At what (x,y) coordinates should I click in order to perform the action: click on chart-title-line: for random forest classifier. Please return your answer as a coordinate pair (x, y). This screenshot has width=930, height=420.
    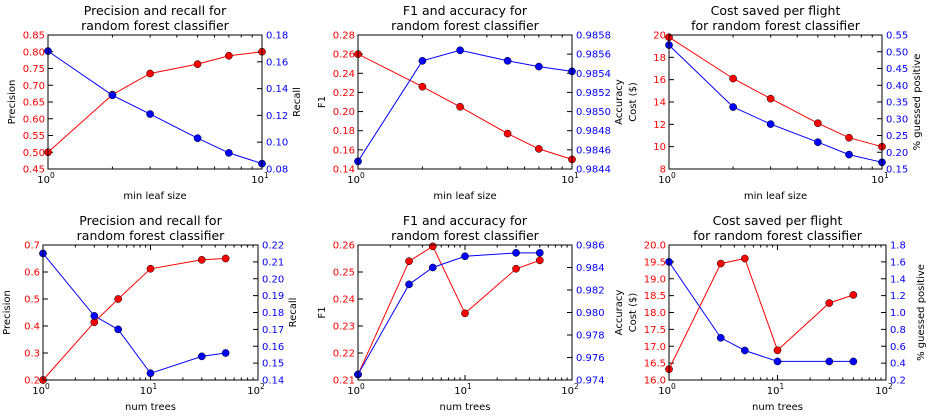
    Looking at the image, I should click on (776, 25).